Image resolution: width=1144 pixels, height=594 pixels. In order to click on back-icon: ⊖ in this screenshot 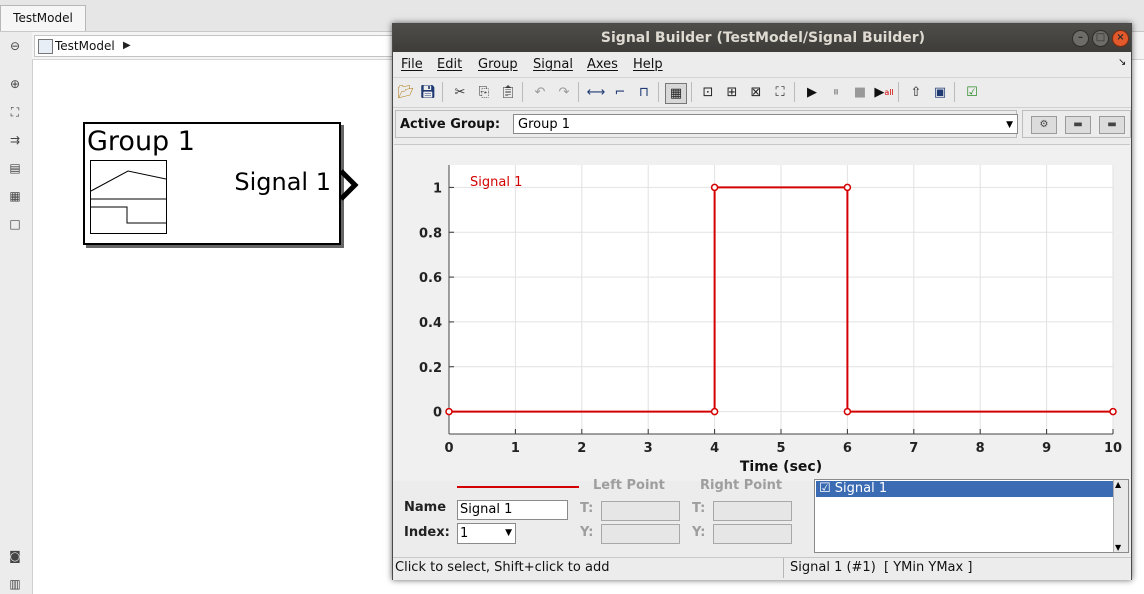, I will do `click(15, 46)`.